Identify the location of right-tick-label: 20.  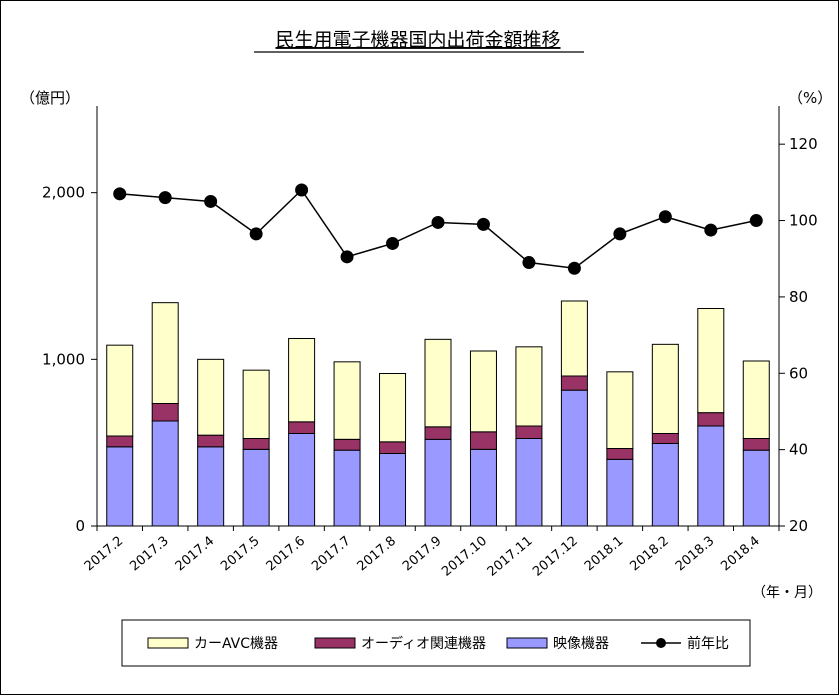
(798, 526).